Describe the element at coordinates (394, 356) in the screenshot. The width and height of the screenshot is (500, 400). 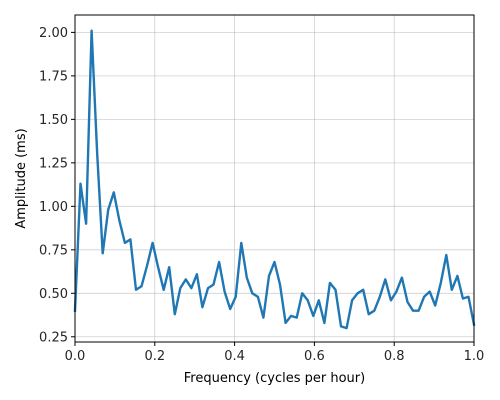
I see `x-tick-label: 0.8` at that location.